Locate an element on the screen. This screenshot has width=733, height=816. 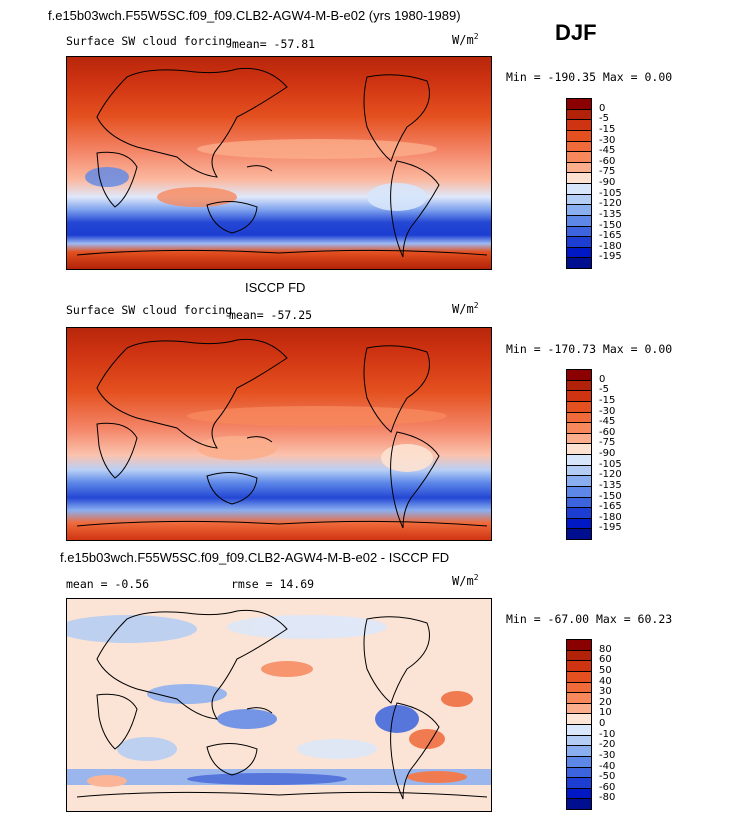
colorbar-tick-label: 50 is located at coordinates (605, 670).